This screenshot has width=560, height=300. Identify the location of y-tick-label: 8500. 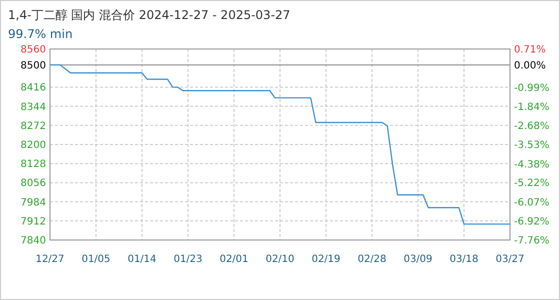
(33, 66).